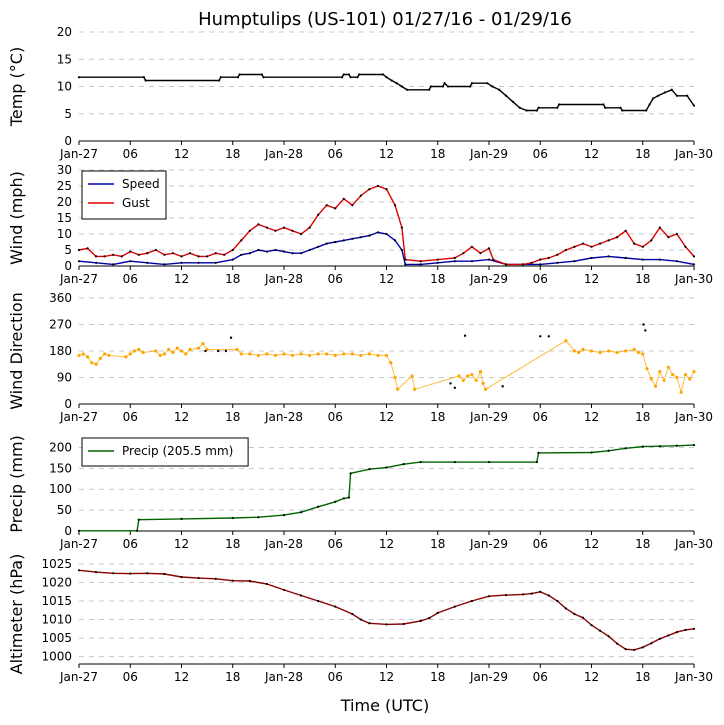 This screenshot has width=724, height=725. Describe the element at coordinates (141, 184) in the screenshot. I see `legend-label: Speed` at that location.